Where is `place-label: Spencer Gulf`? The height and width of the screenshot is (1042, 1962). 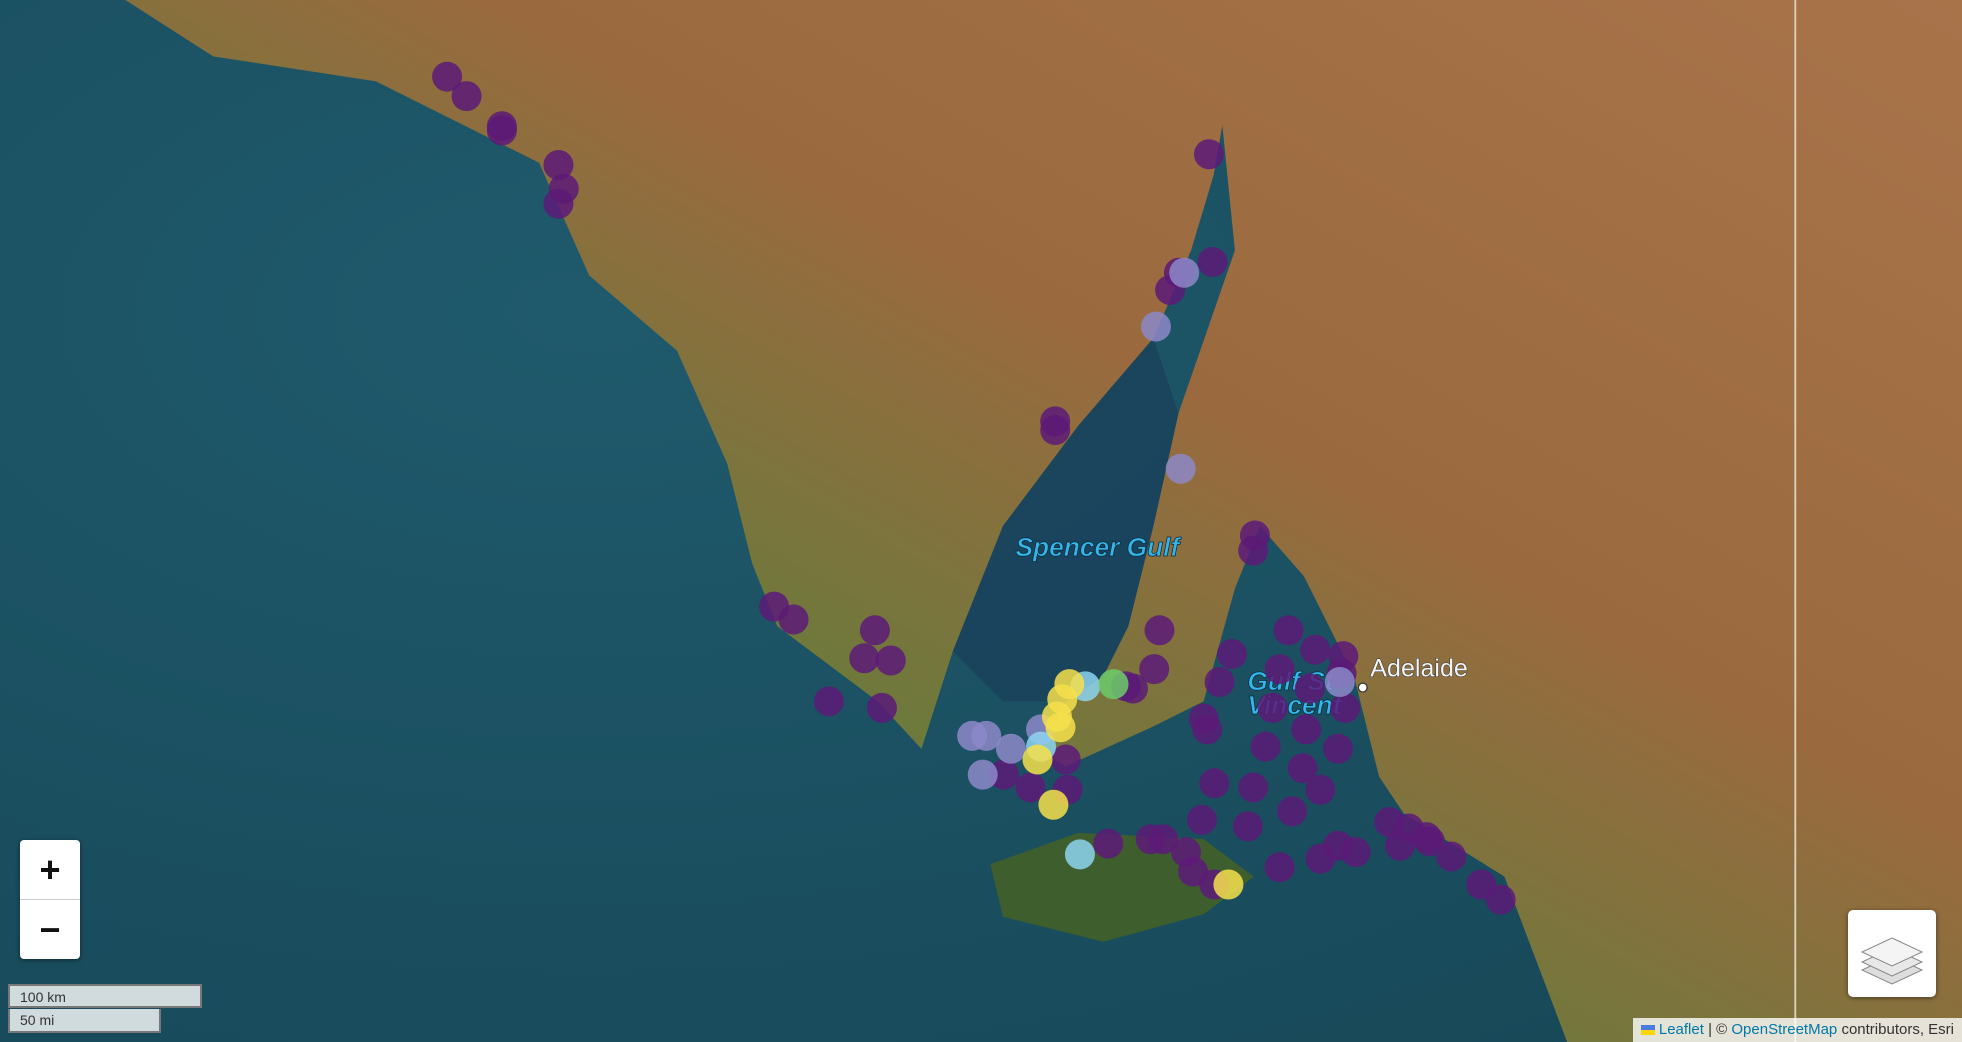 place-label: Spencer Gulf is located at coordinates (1098, 547).